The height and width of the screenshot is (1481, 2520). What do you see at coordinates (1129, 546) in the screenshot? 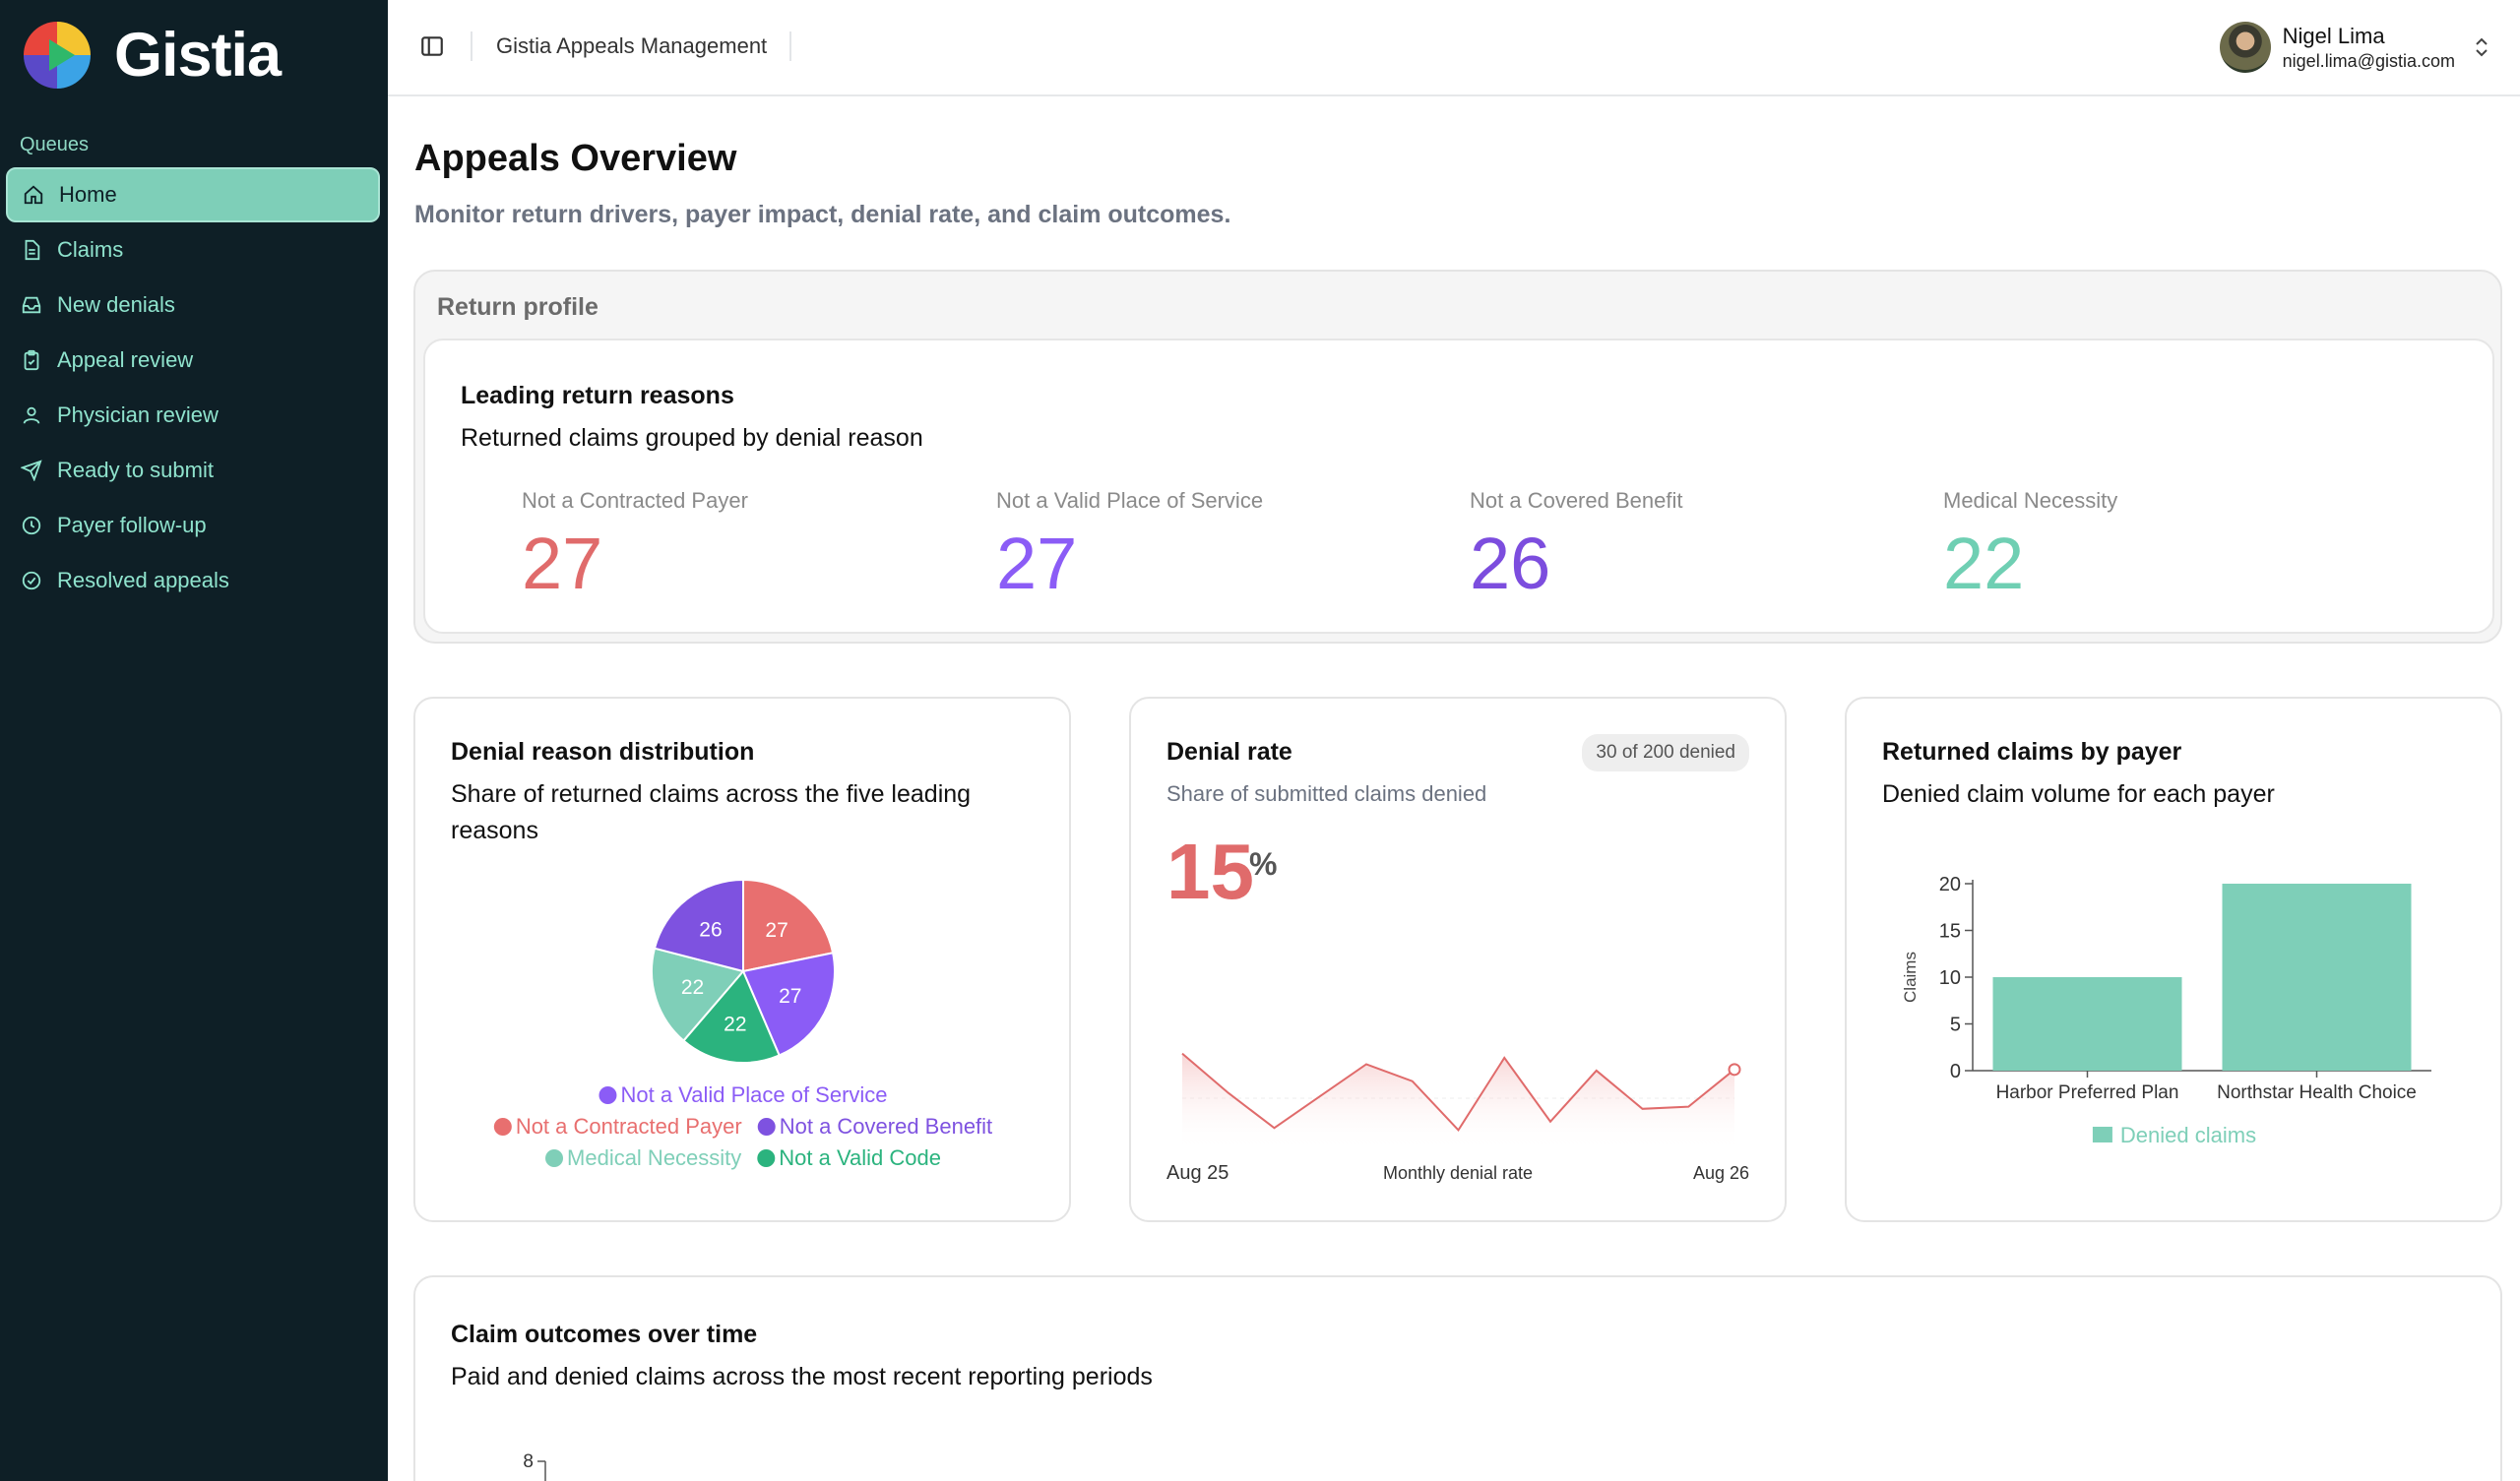
I see `kpi-not-valid-place-of-service: Not a Valid Place of Service 27` at bounding box center [1129, 546].